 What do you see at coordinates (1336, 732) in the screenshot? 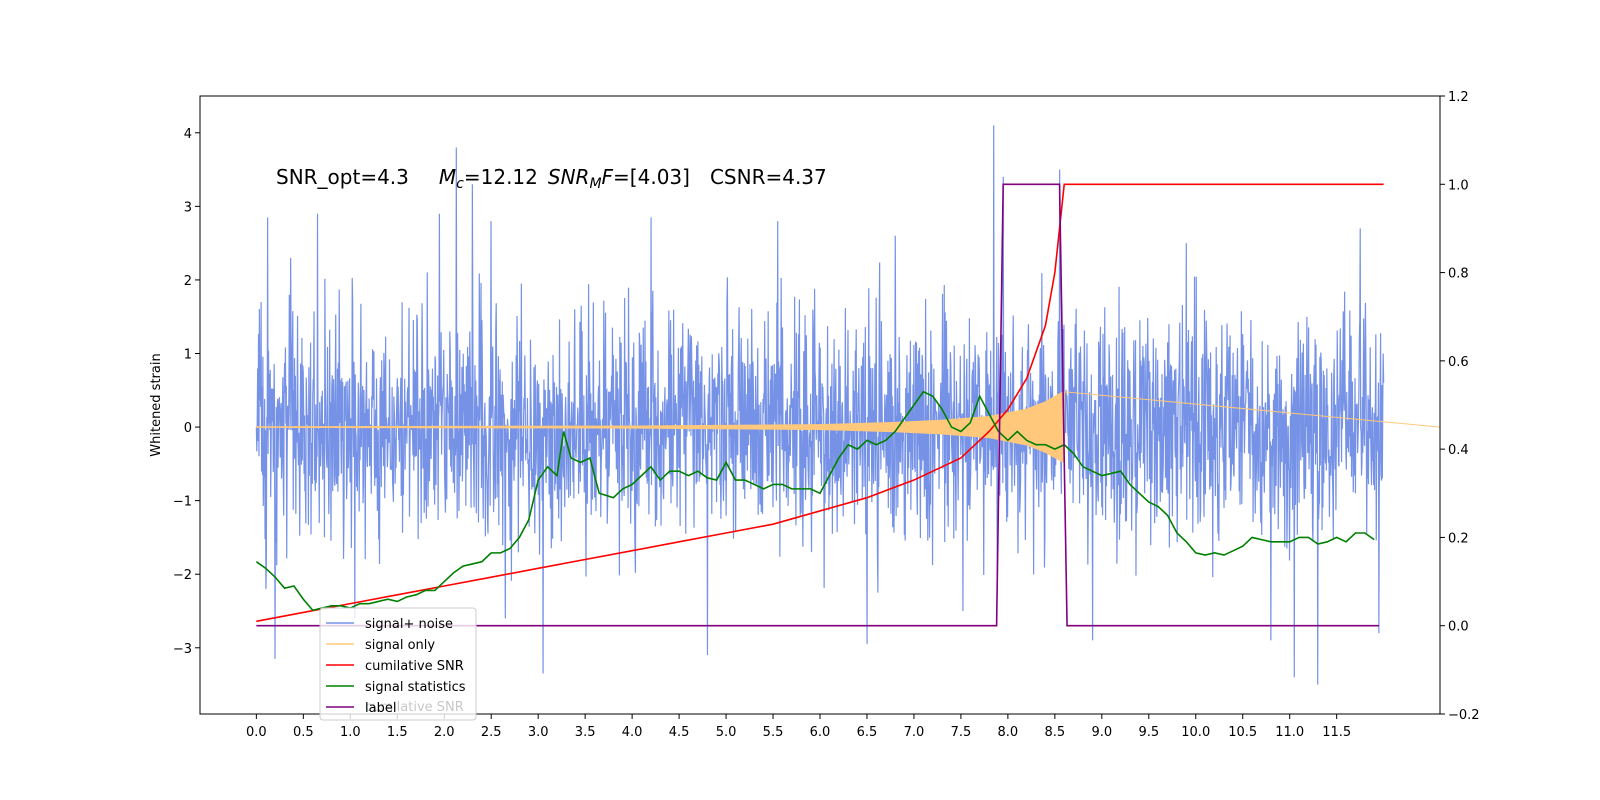
I see `x-tick-label: 11.5` at bounding box center [1336, 732].